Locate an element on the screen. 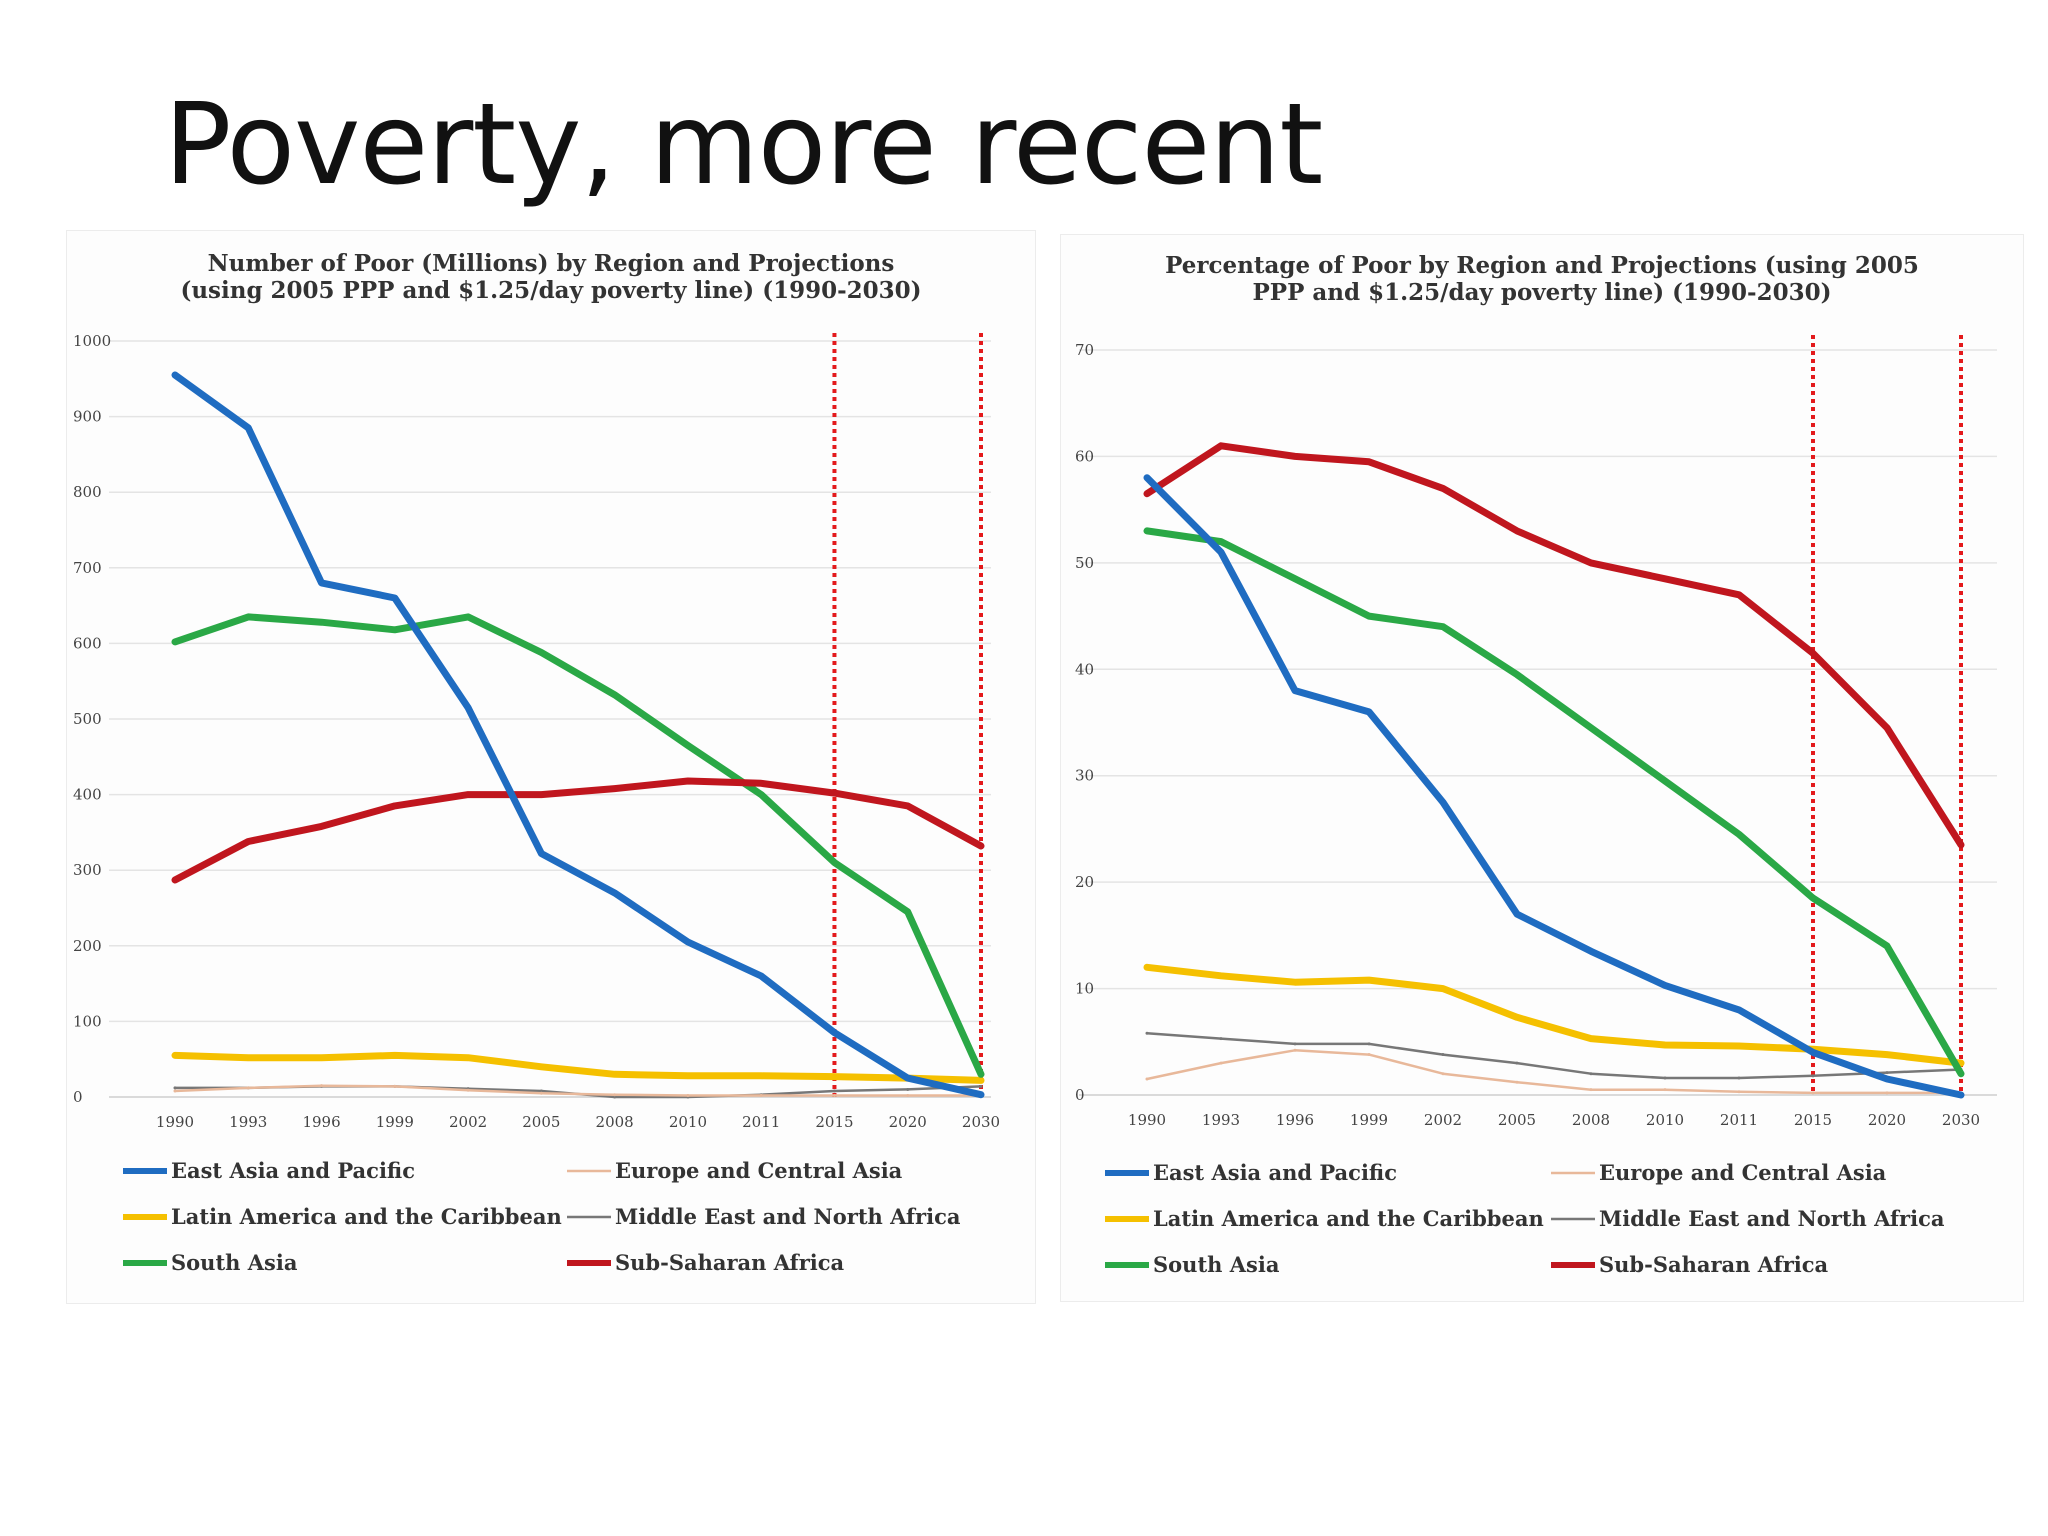  y-tick-label: 50 is located at coordinates (1084, 563).